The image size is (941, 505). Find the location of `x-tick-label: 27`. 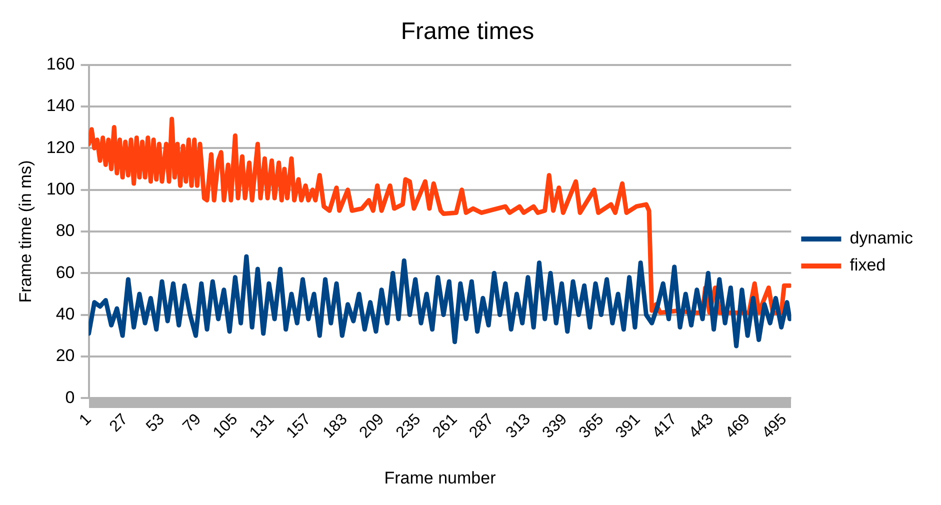

x-tick-label: 27 is located at coordinates (119, 423).